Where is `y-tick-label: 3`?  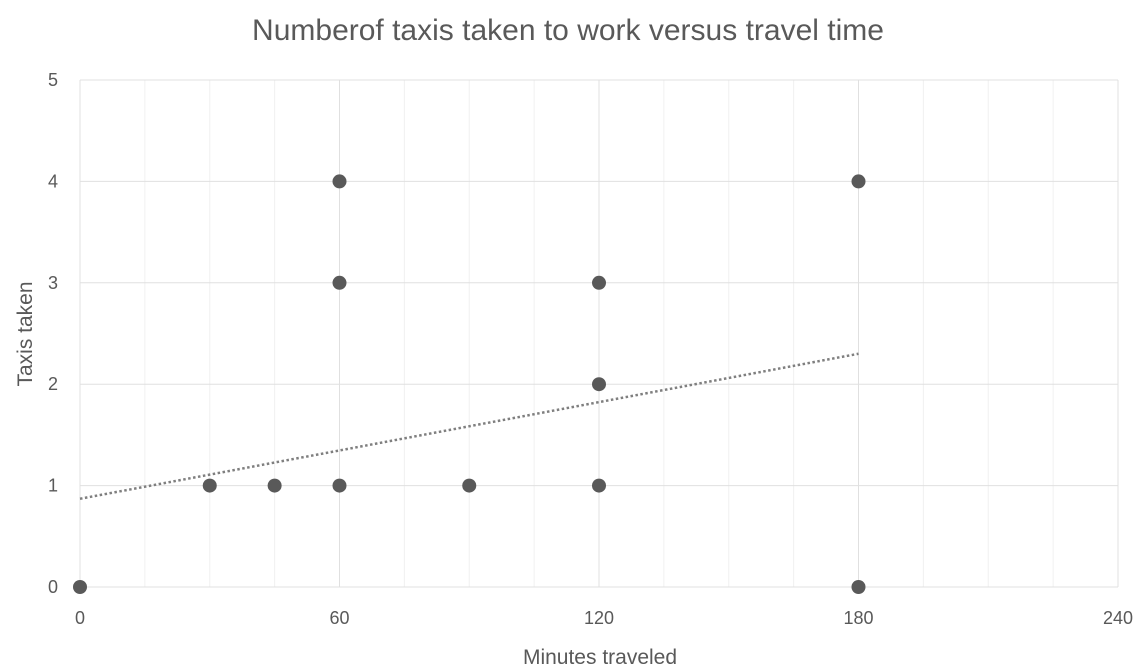 y-tick-label: 3 is located at coordinates (53, 283).